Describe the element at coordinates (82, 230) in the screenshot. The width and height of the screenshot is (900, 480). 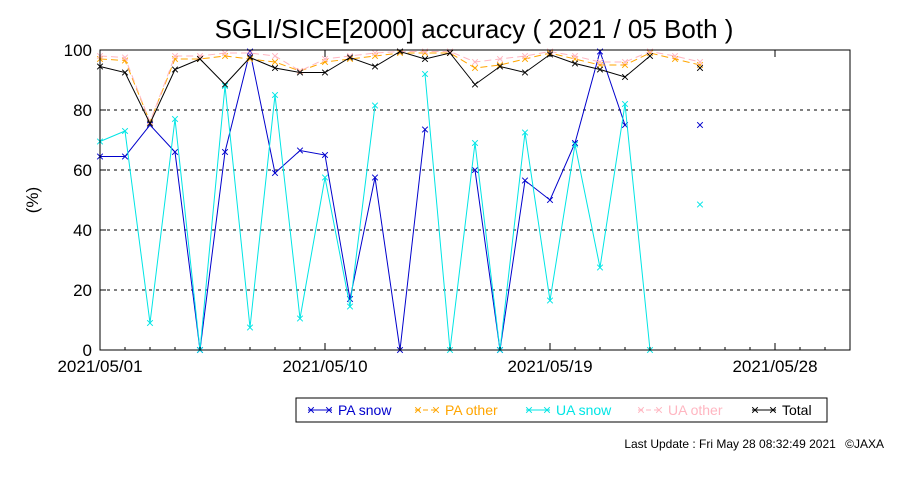
I see `y-tick-label: 40` at that location.